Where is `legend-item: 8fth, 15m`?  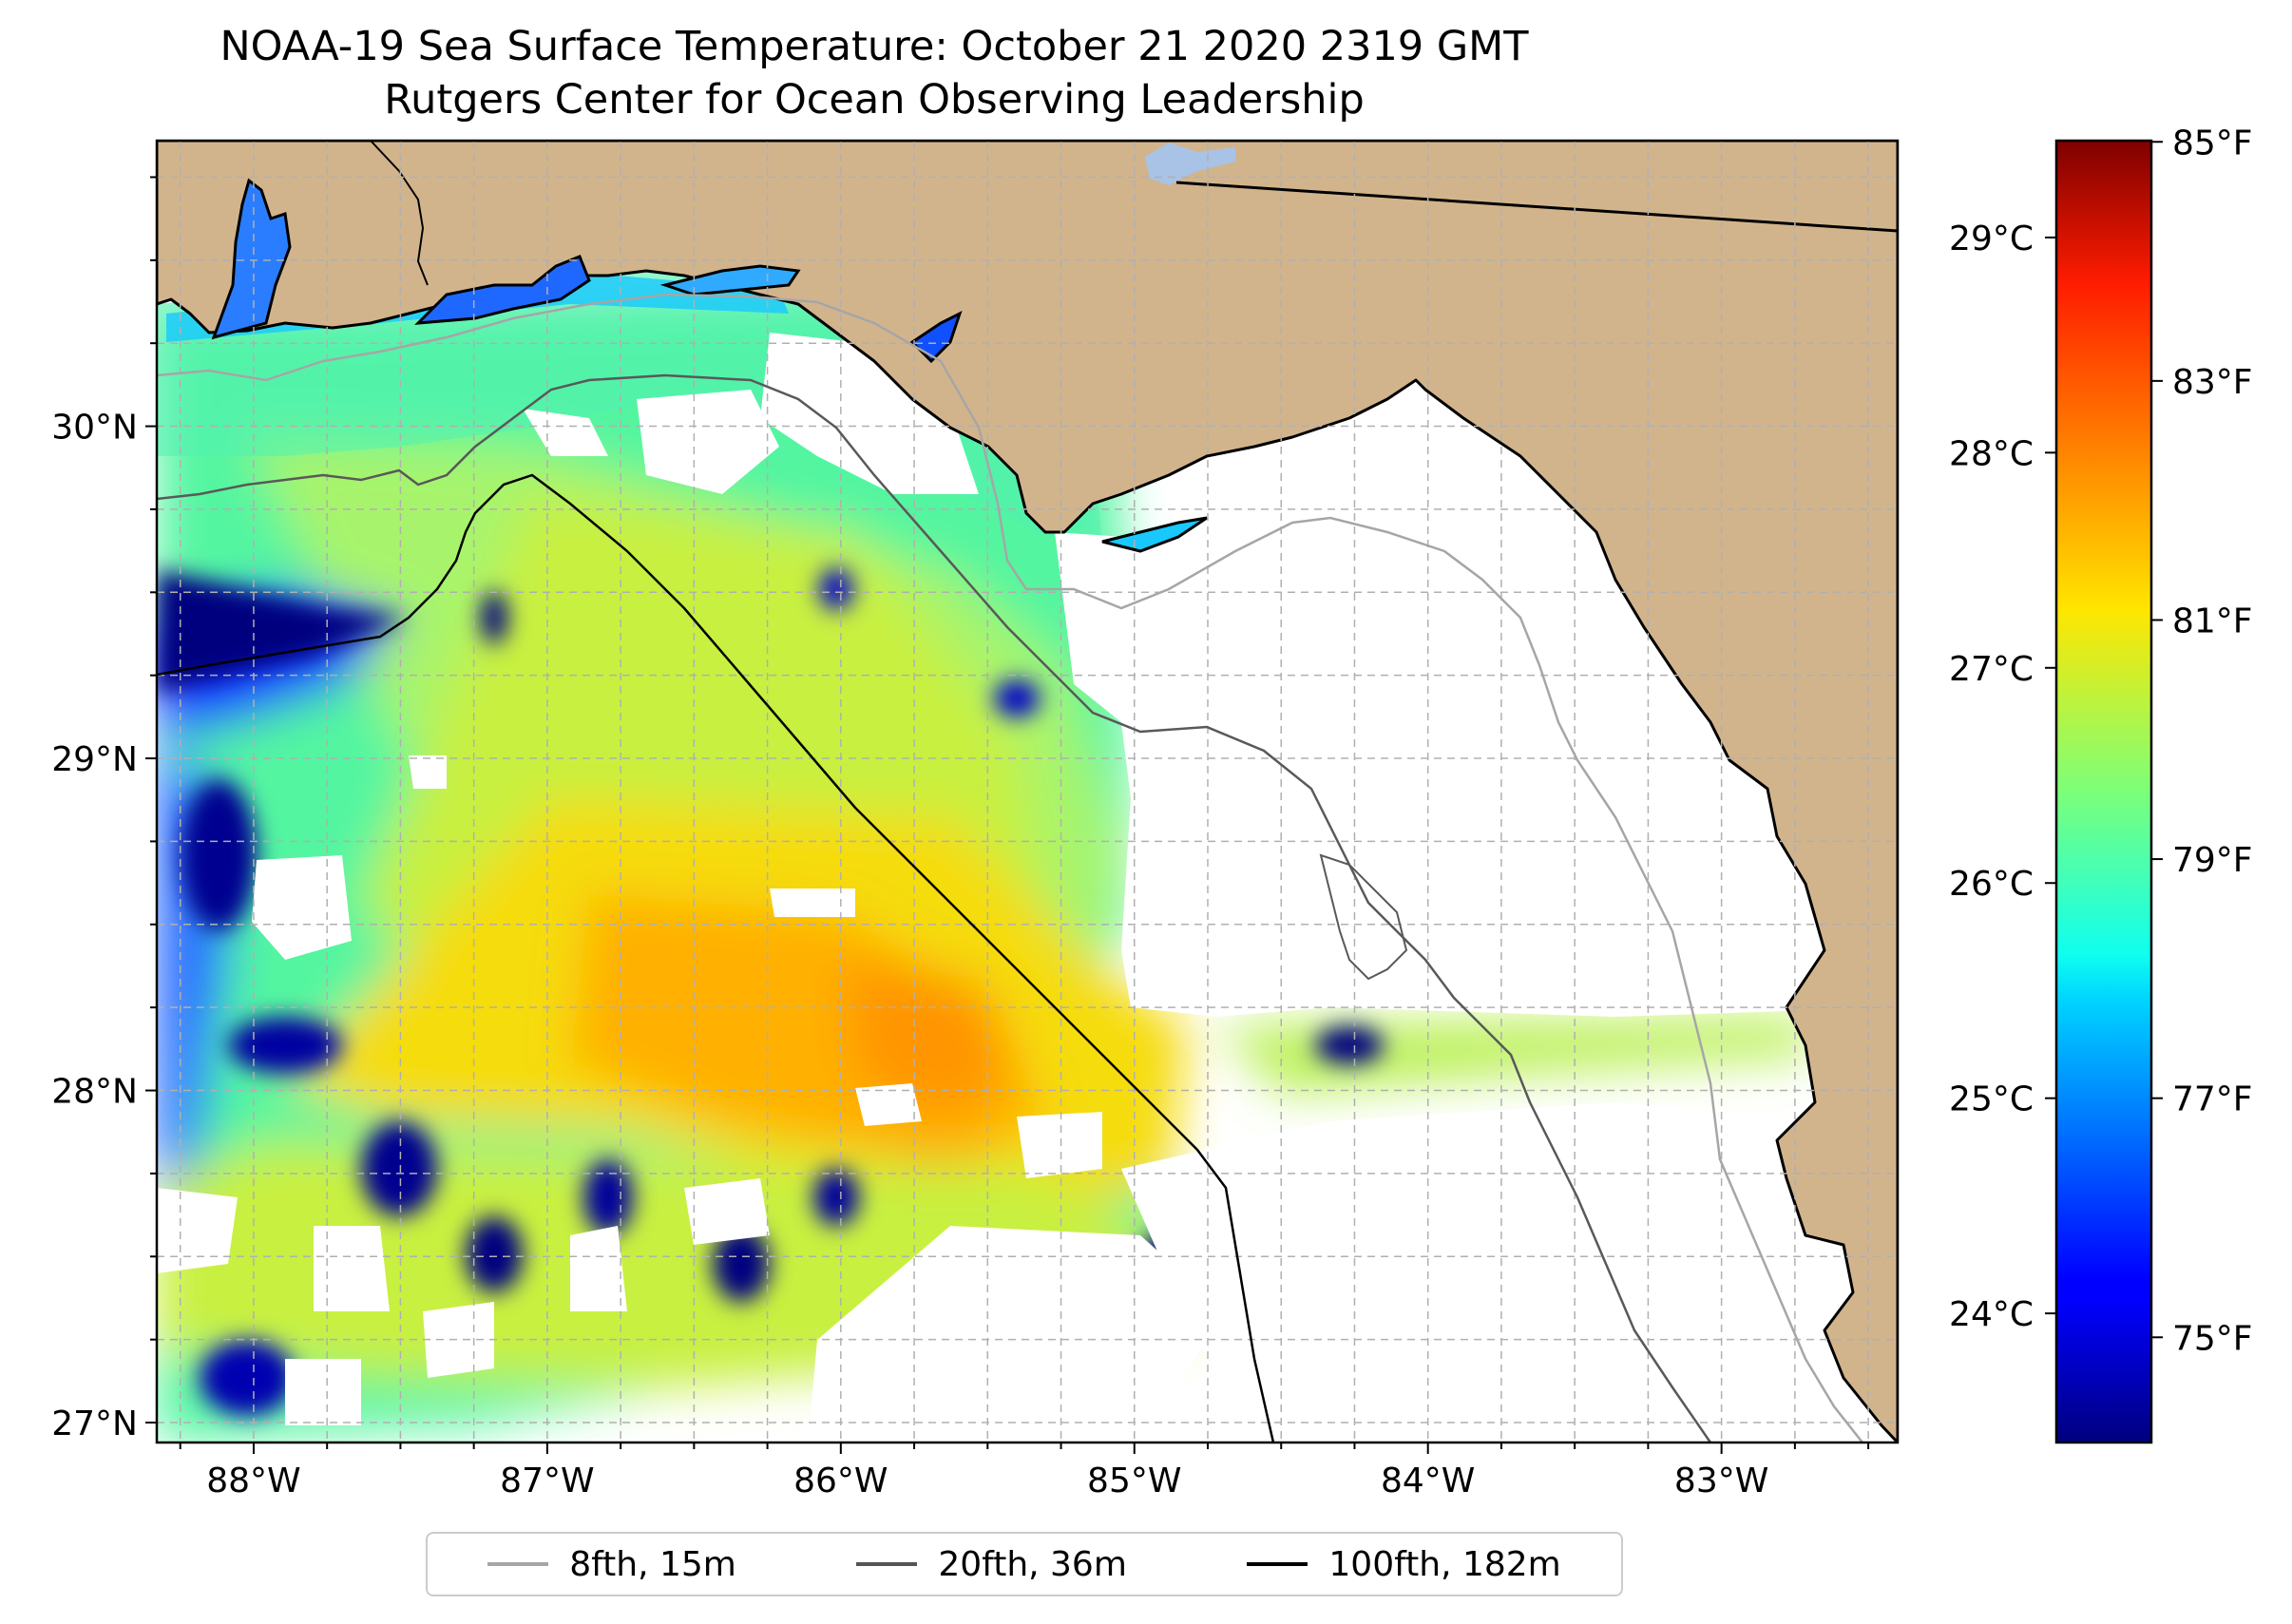
legend-item: 8fth, 15m is located at coordinates (611, 1564).